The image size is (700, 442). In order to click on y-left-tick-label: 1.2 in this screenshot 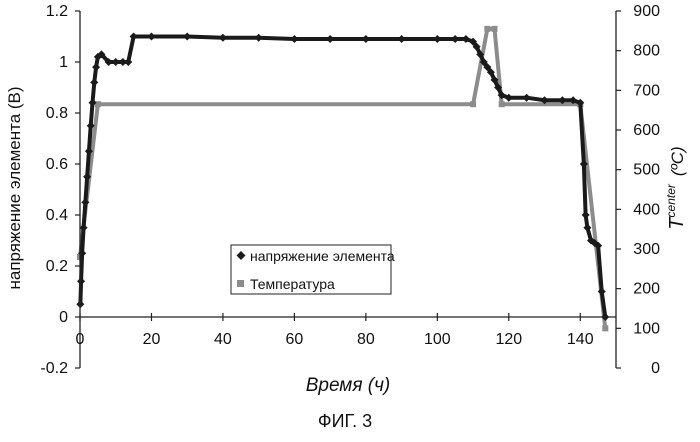, I will do `click(57, 11)`.